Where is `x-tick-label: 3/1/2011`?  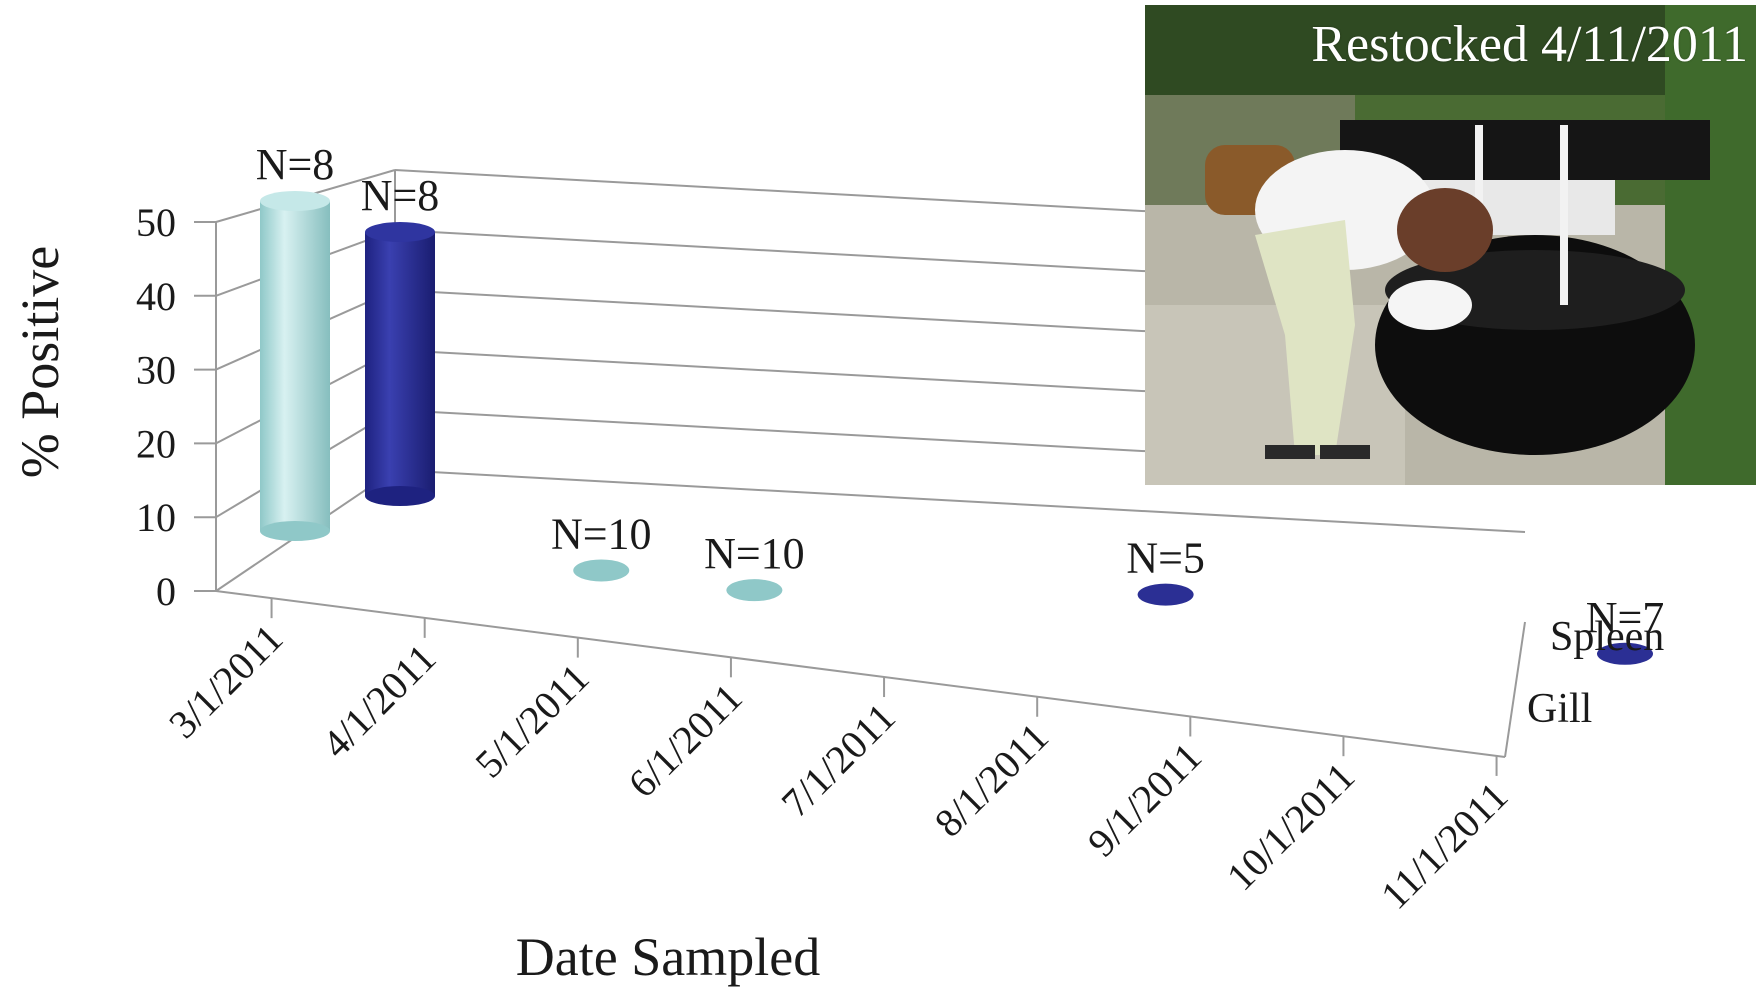 x-tick-label: 3/1/2011 is located at coordinates (225, 681).